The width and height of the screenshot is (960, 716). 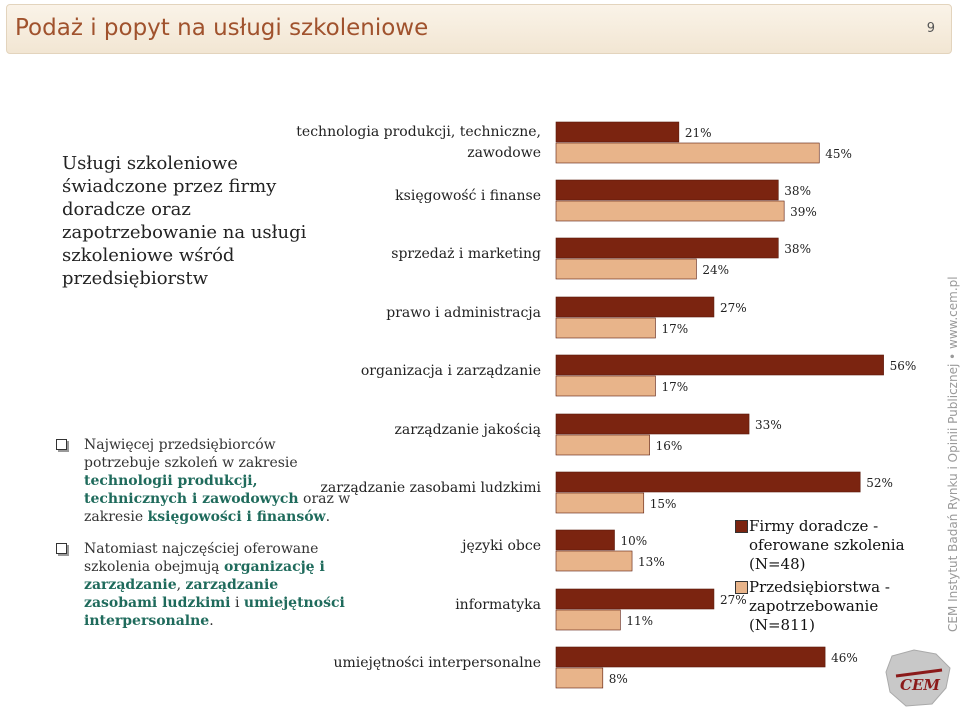 What do you see at coordinates (500, 546) in the screenshot?
I see `category-label: języki obce` at bounding box center [500, 546].